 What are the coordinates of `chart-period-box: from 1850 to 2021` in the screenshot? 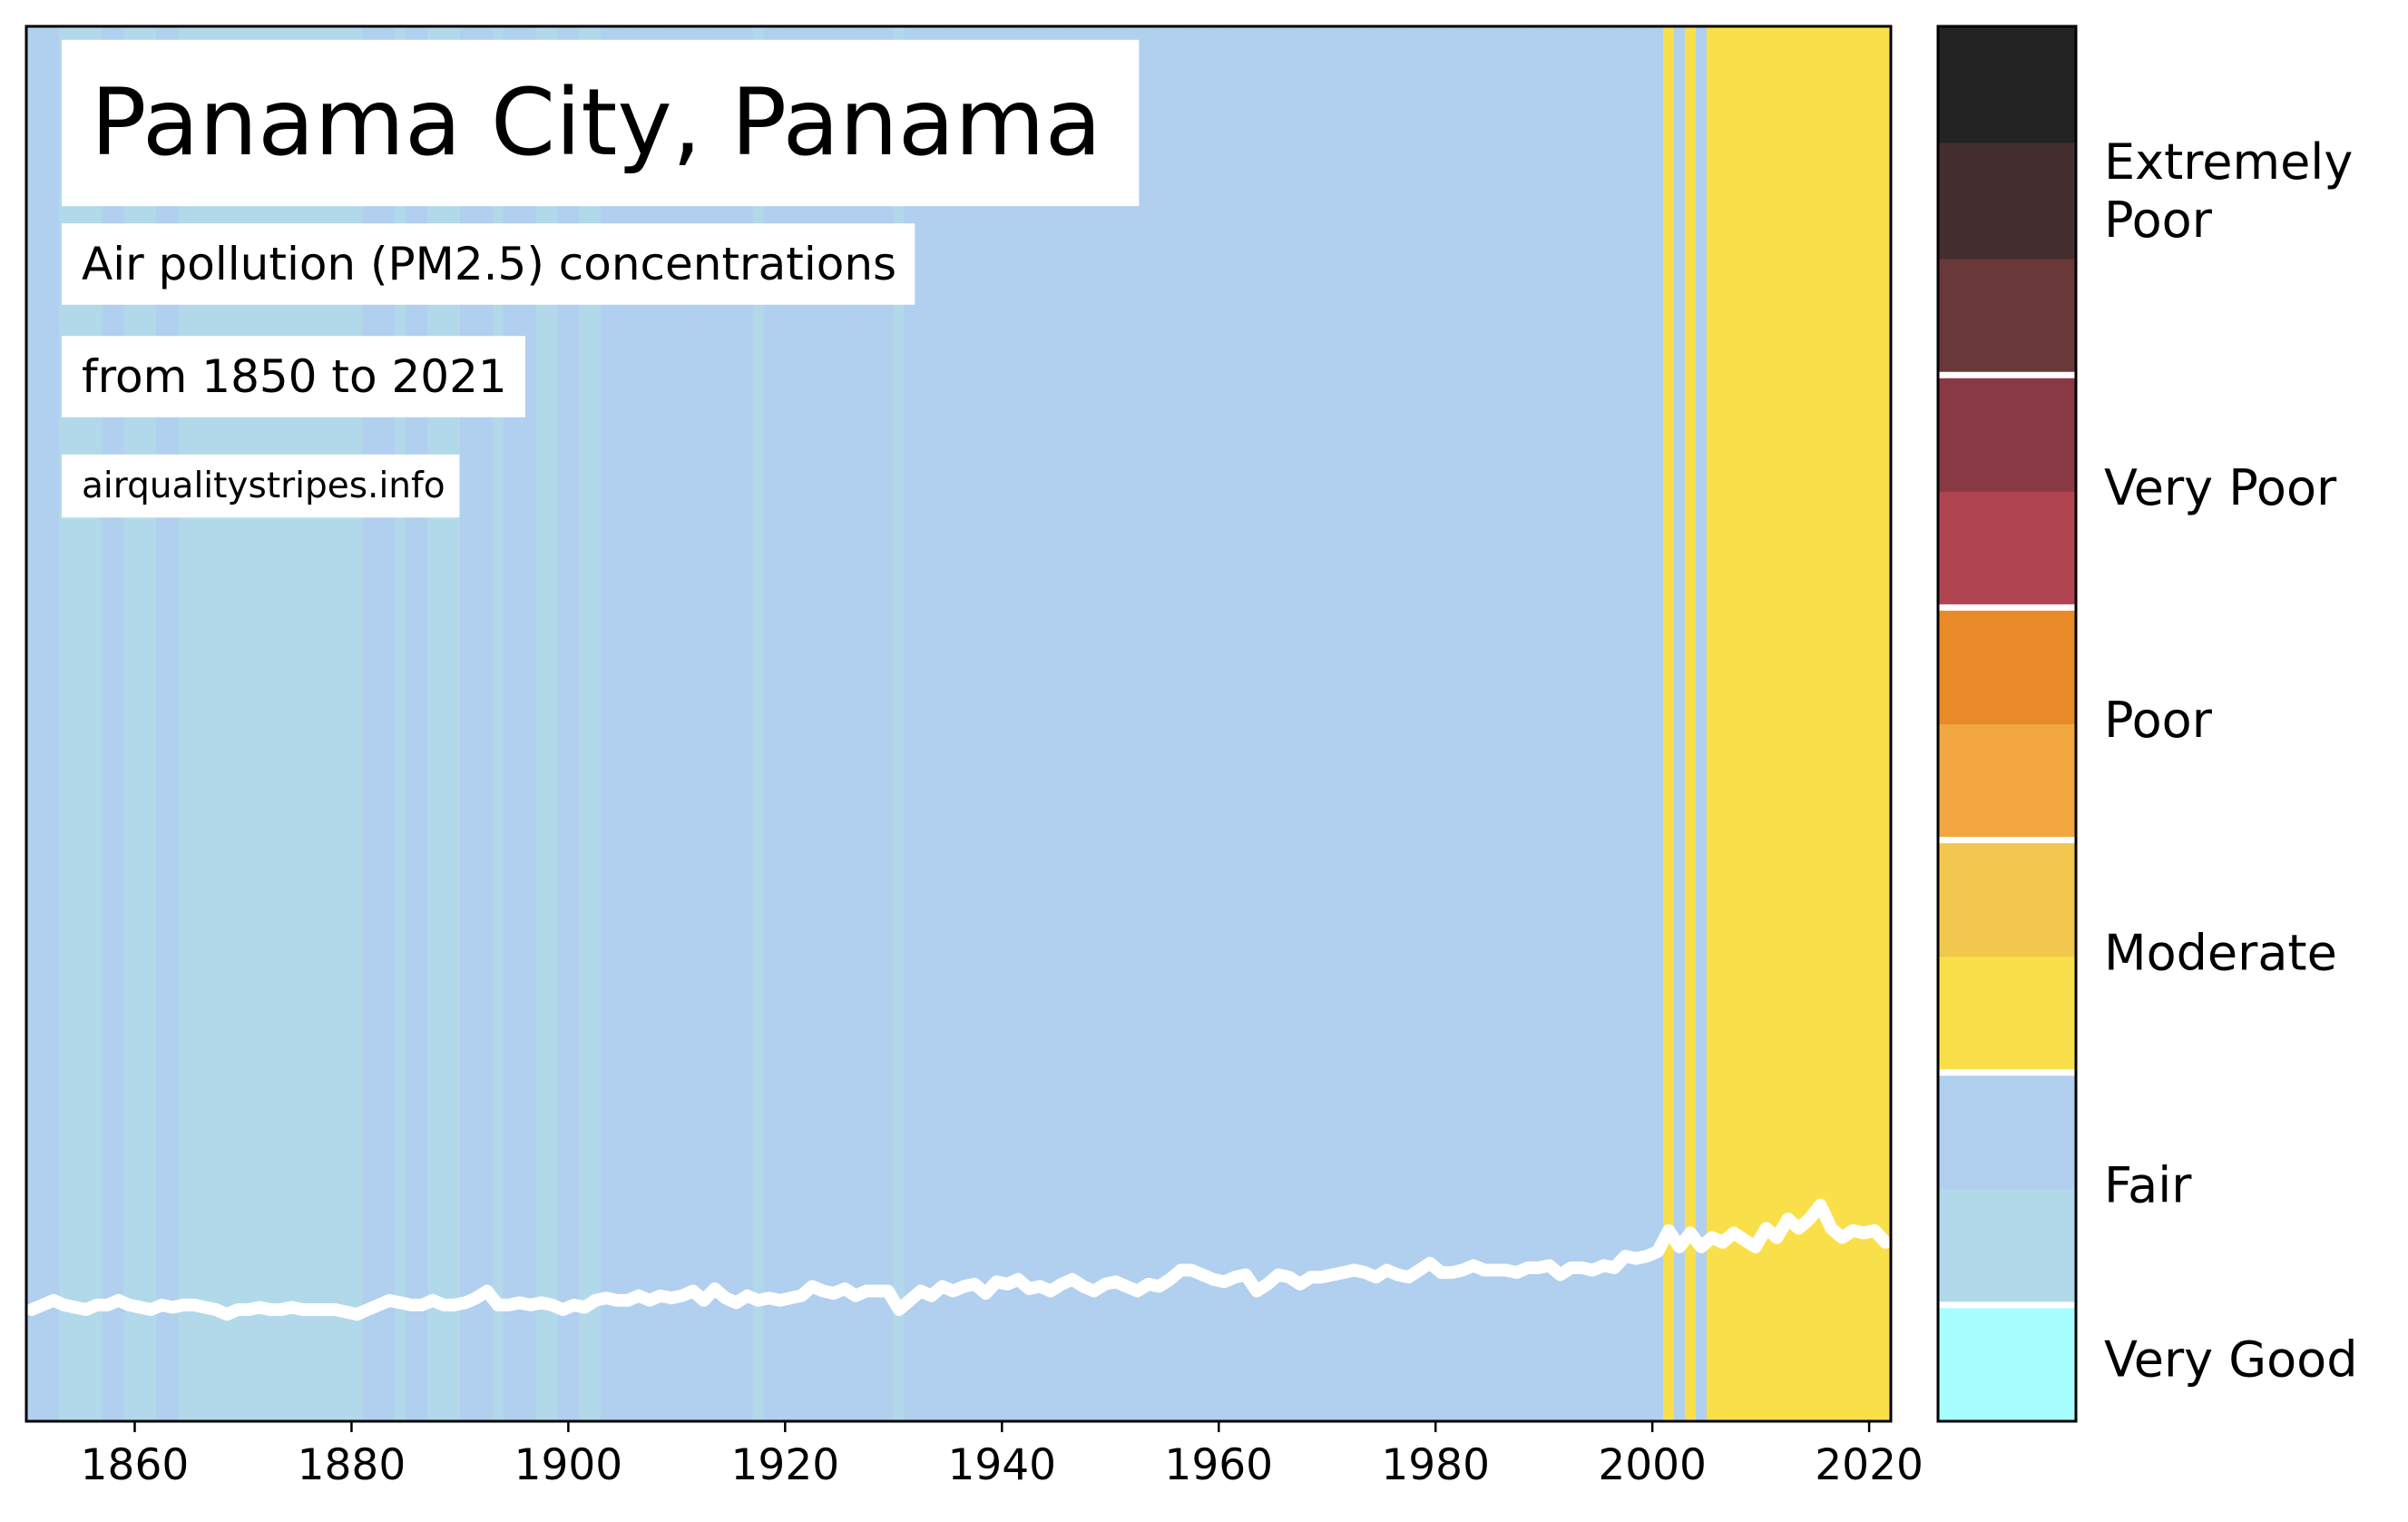 It's located at (294, 376).